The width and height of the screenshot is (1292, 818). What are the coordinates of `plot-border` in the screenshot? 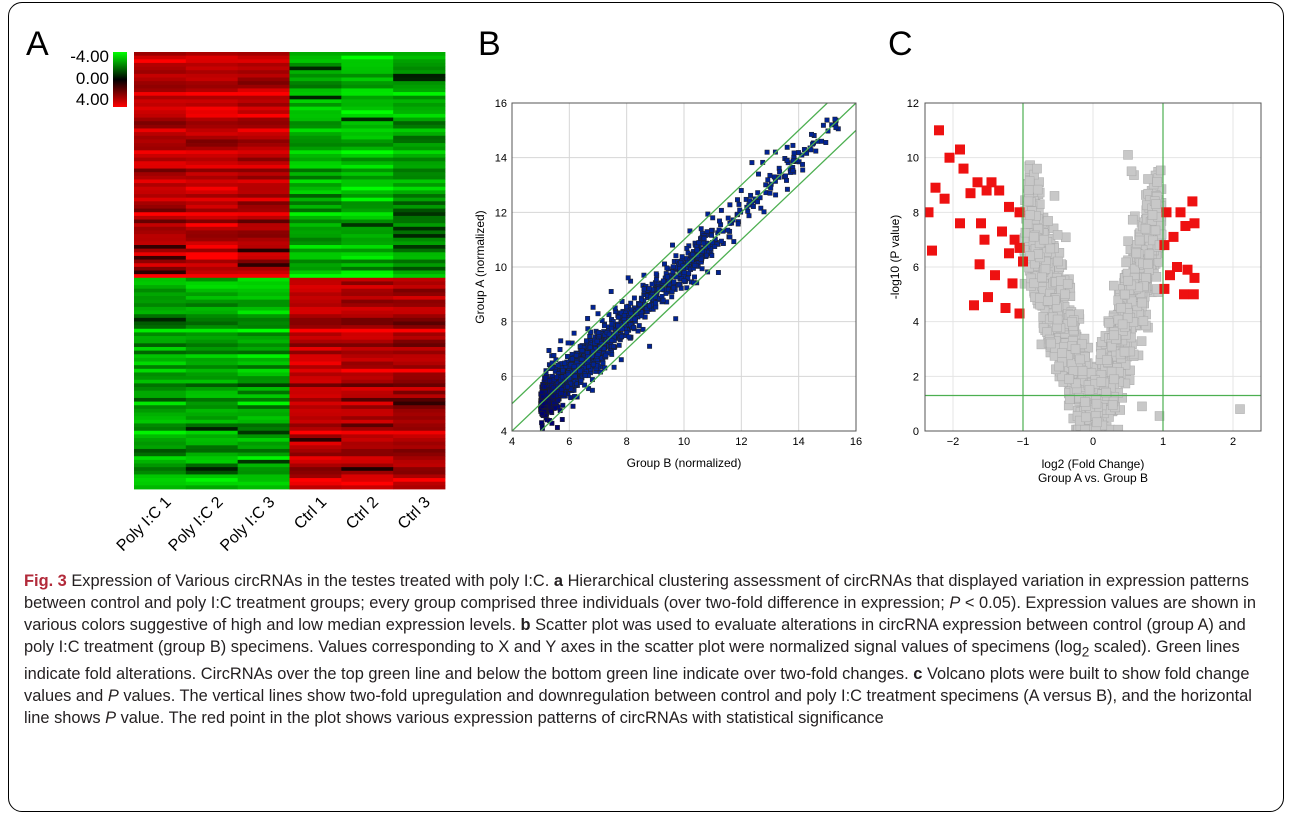 It's located at (684, 267).